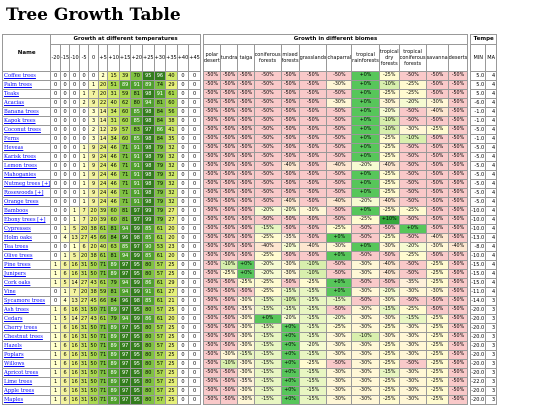  Describe the element at coordinates (26, 121) in the screenshot. I see `tree-name-link: Kapok trees` at that location.